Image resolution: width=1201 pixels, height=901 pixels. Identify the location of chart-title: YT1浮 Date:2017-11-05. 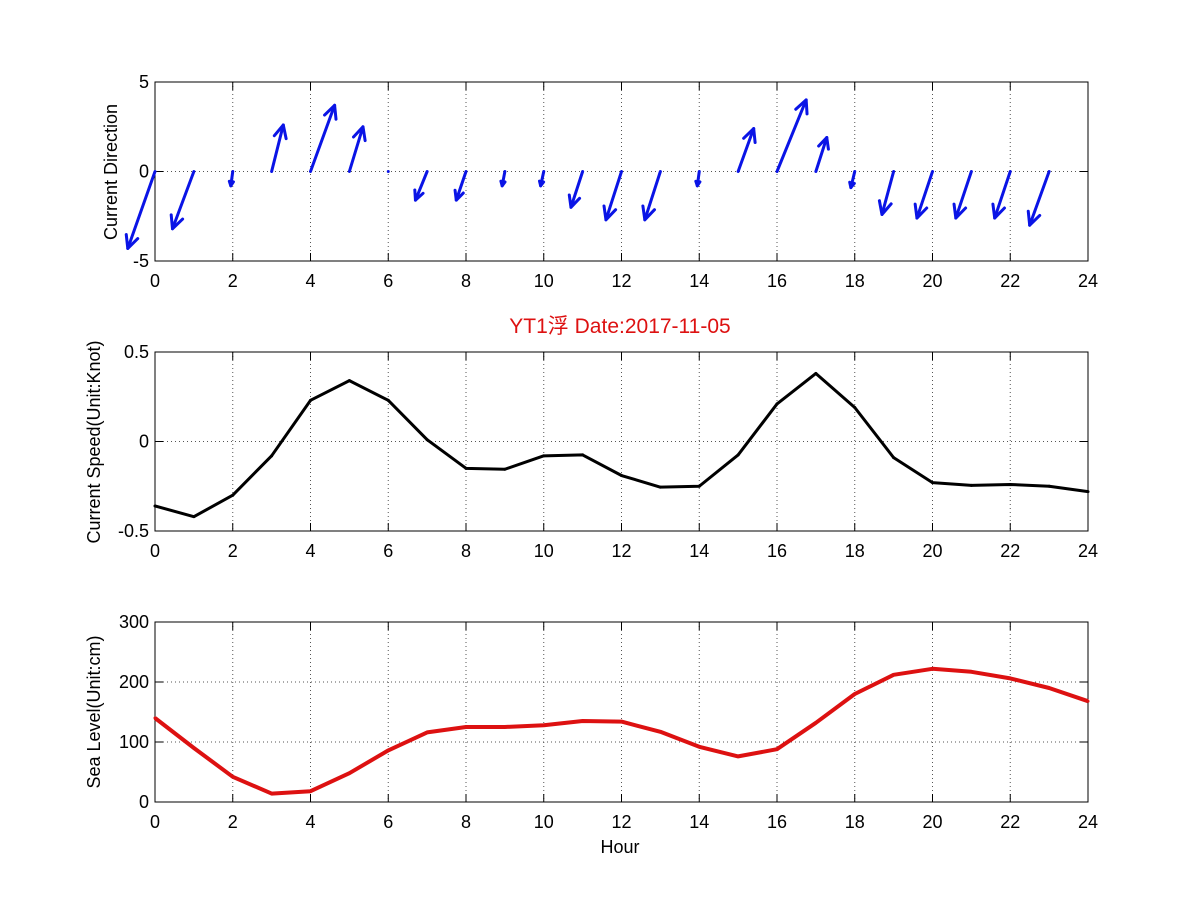
(619, 326).